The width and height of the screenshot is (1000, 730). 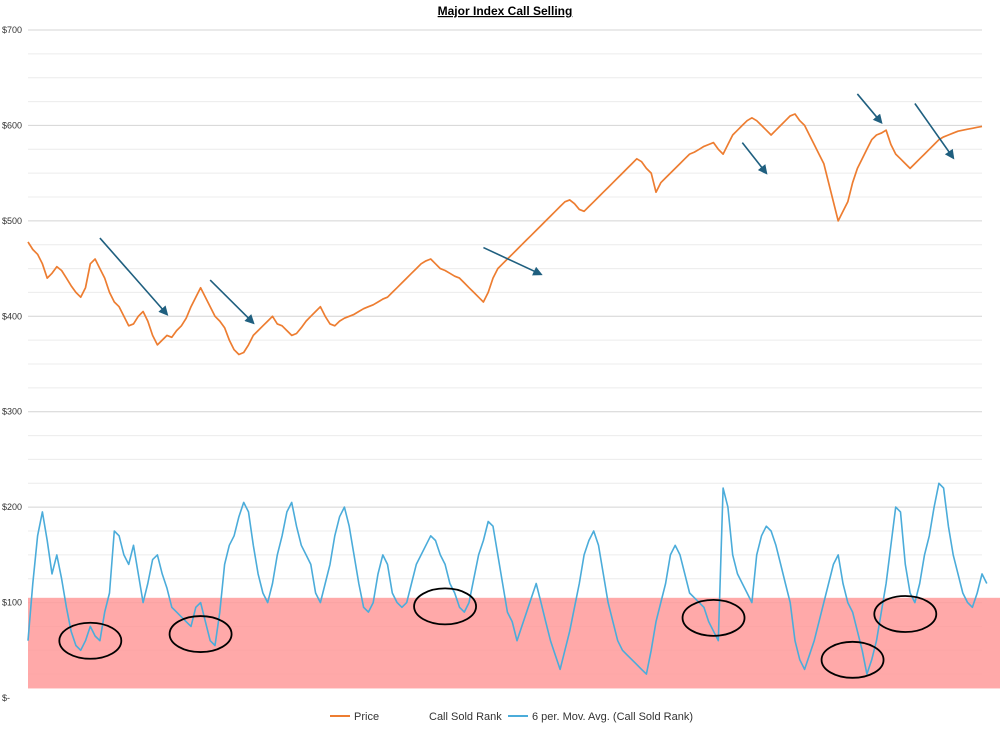 What do you see at coordinates (12, 364) in the screenshot?
I see `y-axis-tick-labels: $- $100 $200 $300 $400 $500 $600 $700` at bounding box center [12, 364].